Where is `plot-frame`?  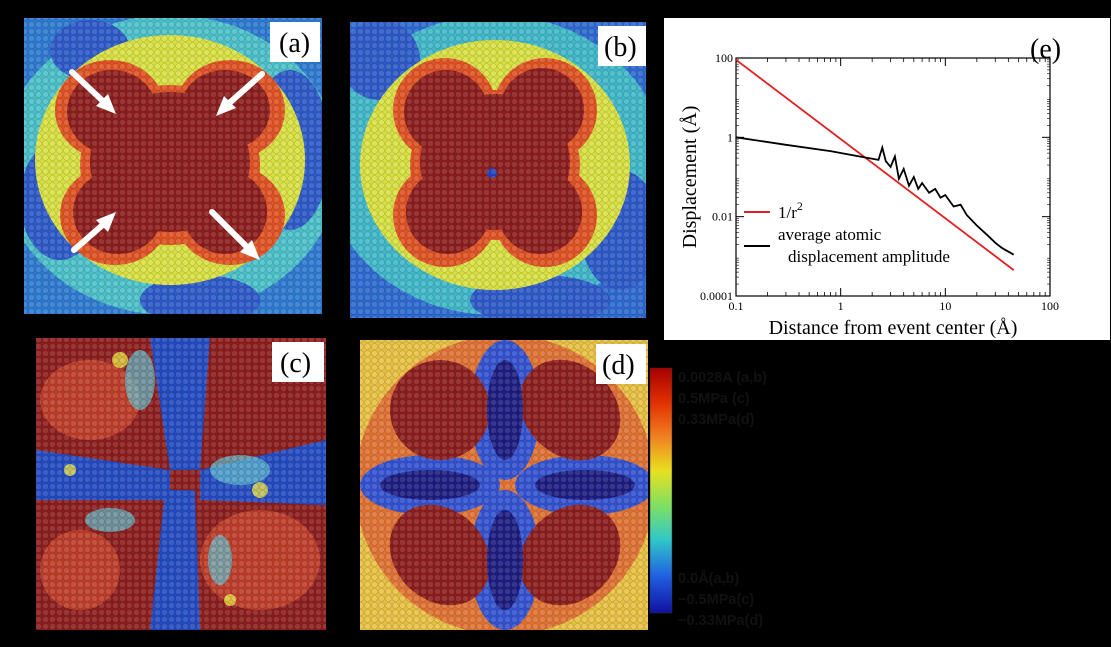 plot-frame is located at coordinates (893, 177).